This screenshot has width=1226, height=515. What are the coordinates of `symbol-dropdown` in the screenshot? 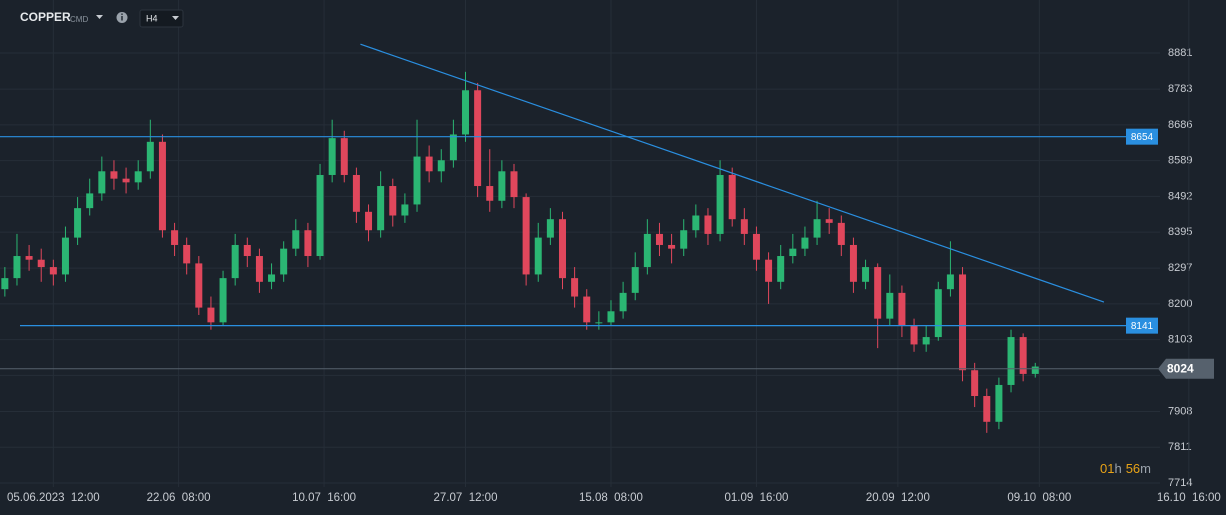 It's located at (99, 17).